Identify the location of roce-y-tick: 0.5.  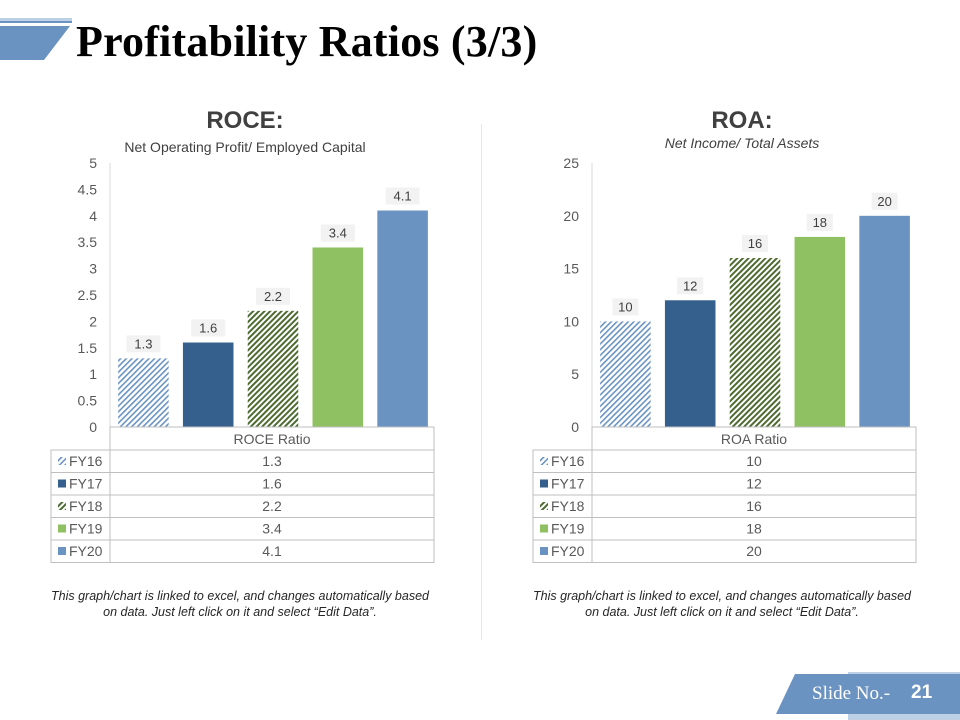
(88, 401).